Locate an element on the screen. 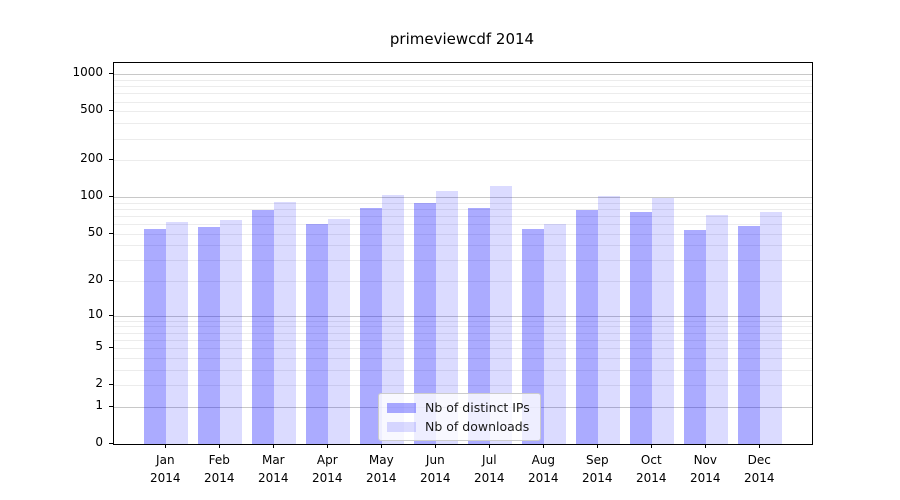  bar-feb-distinct-ips is located at coordinates (209, 335).